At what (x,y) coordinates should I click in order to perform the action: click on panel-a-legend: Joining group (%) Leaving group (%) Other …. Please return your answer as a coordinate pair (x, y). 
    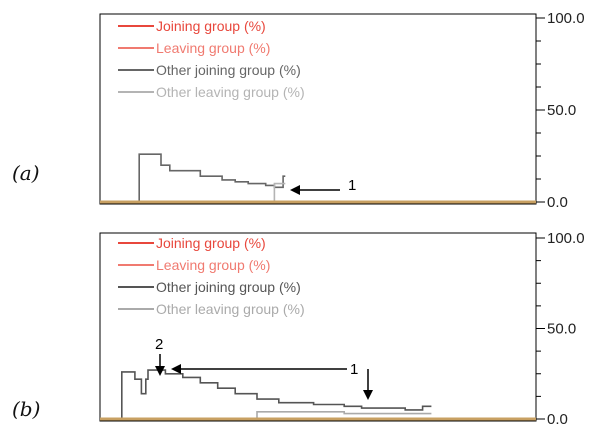
    Looking at the image, I should click on (211, 59).